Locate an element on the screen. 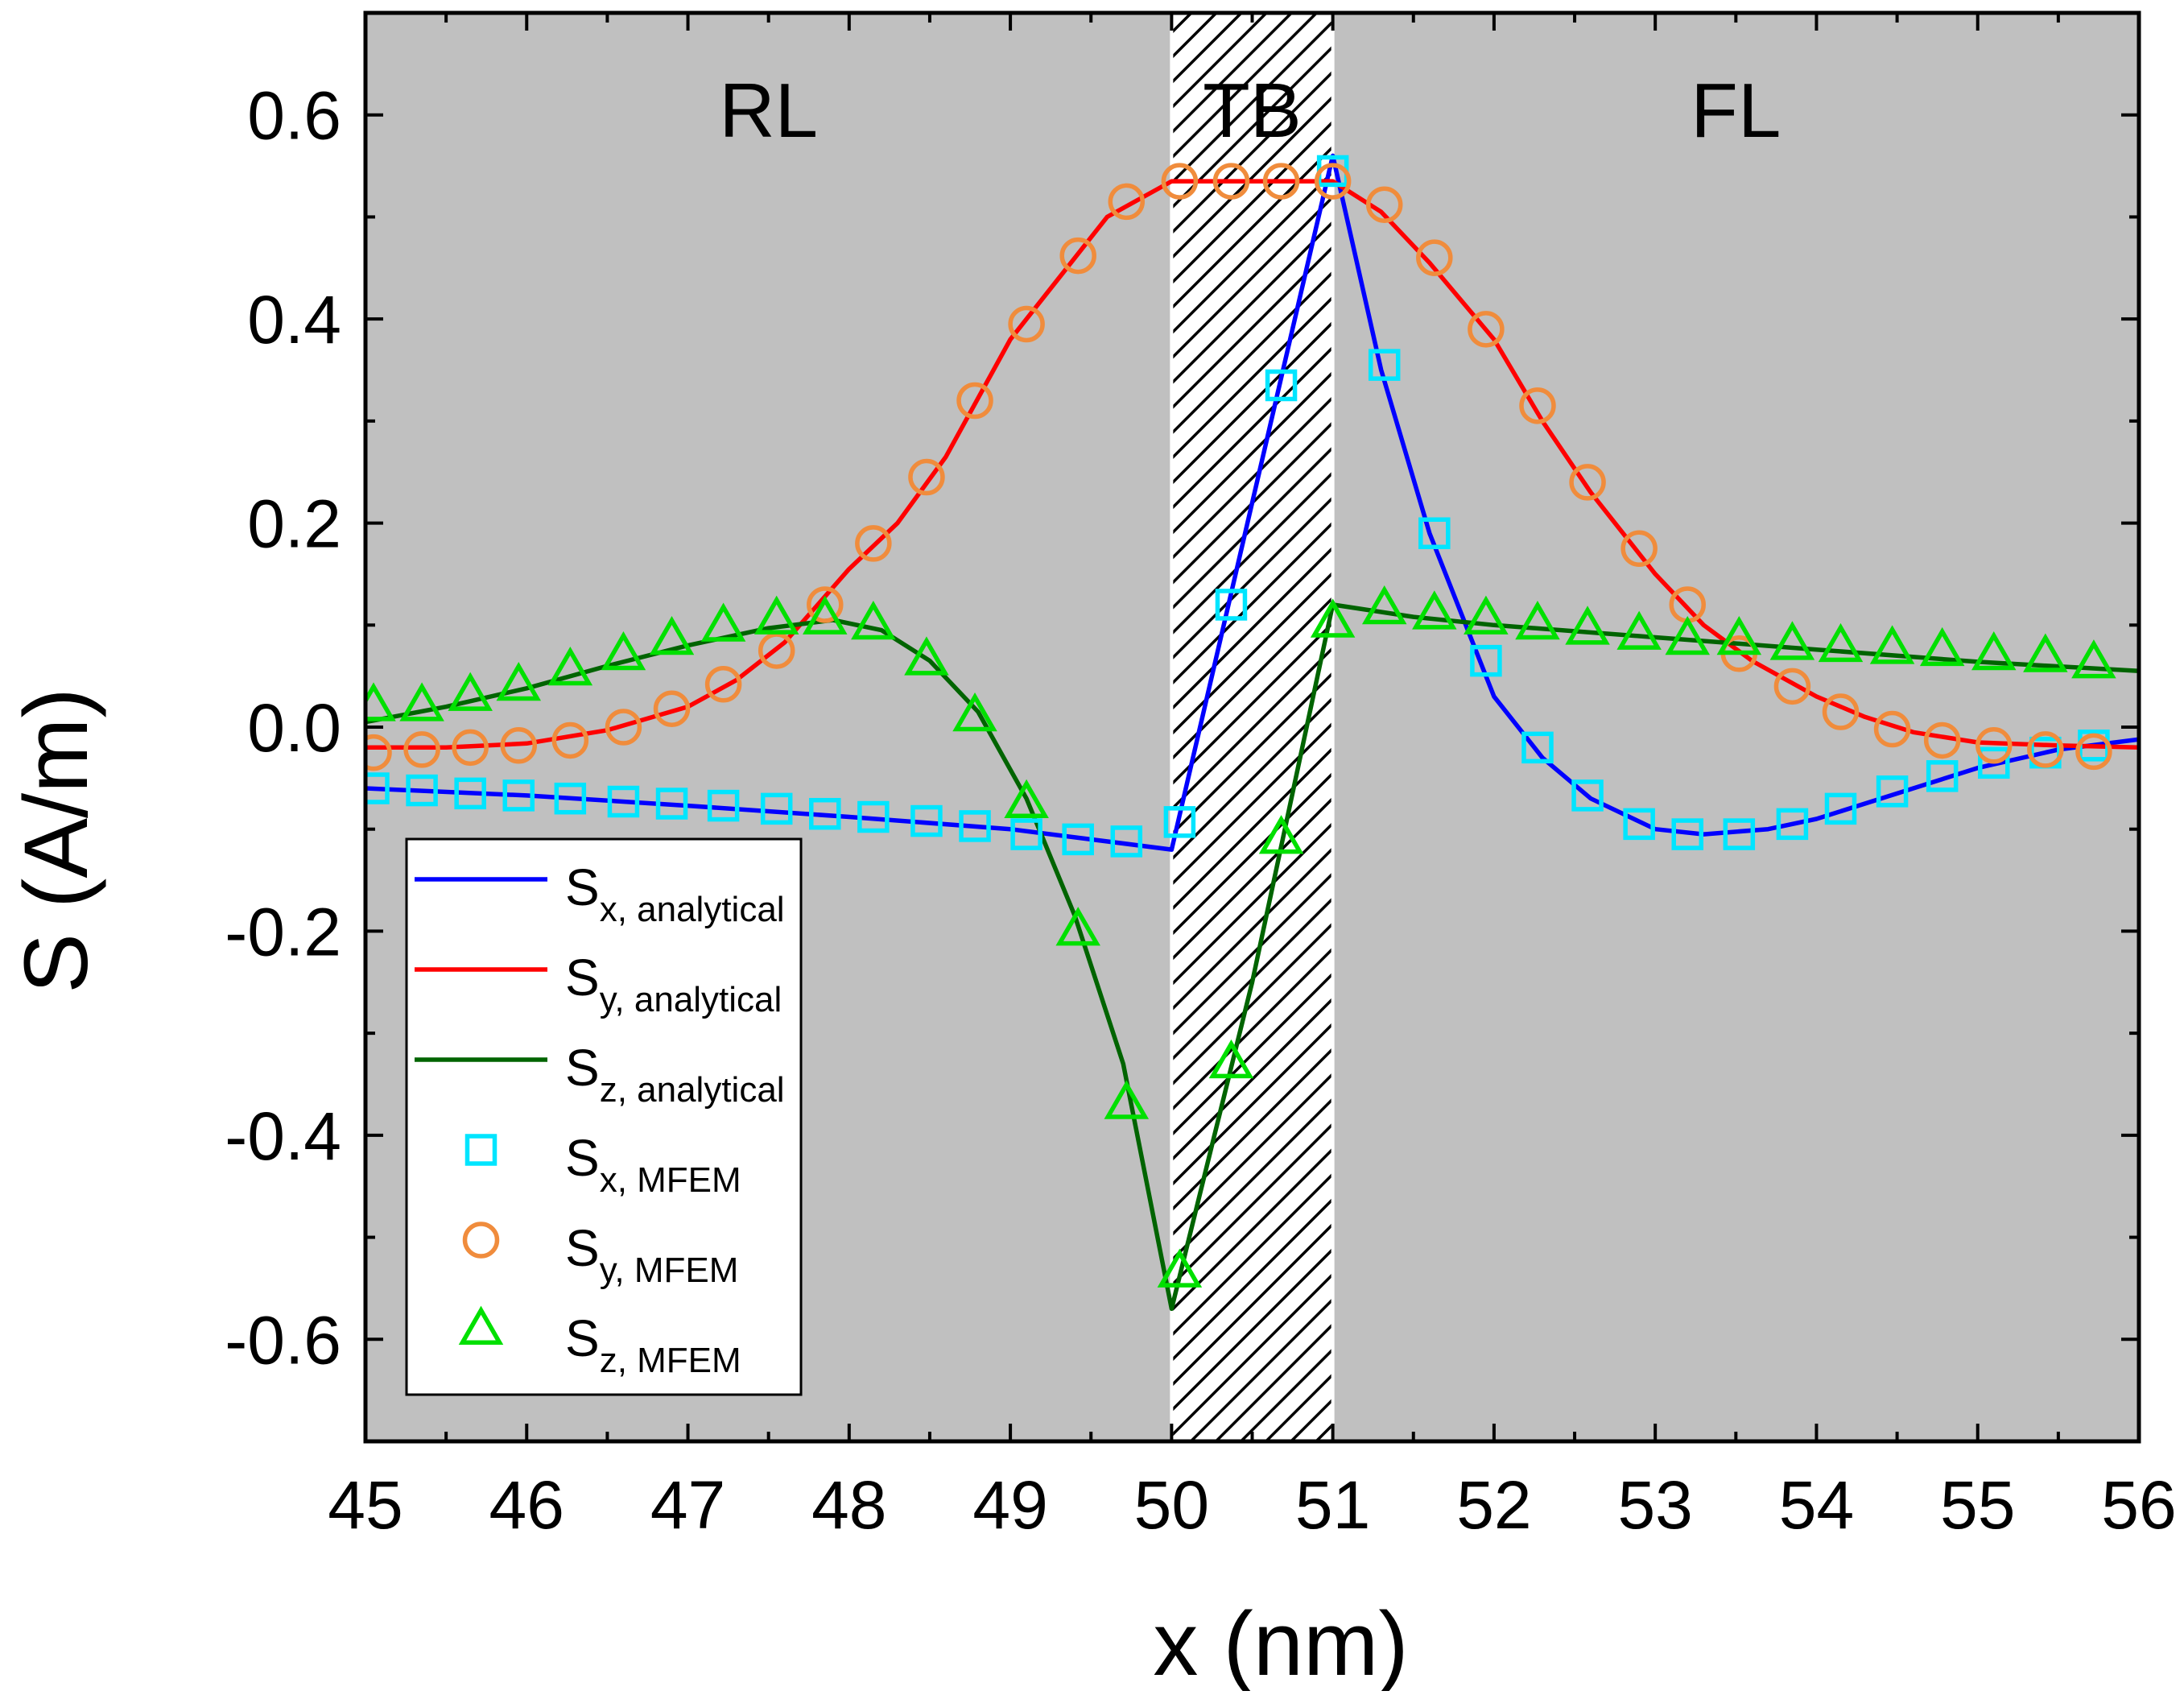 The width and height of the screenshot is (2184, 1695). x-tick-label: 53 is located at coordinates (1654, 1505).